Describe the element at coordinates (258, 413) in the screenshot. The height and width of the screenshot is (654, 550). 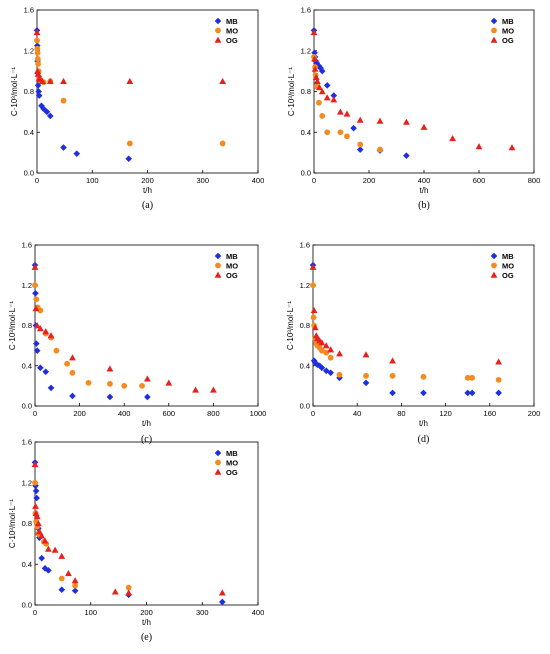
I see `x-tick-label: 1000` at that location.